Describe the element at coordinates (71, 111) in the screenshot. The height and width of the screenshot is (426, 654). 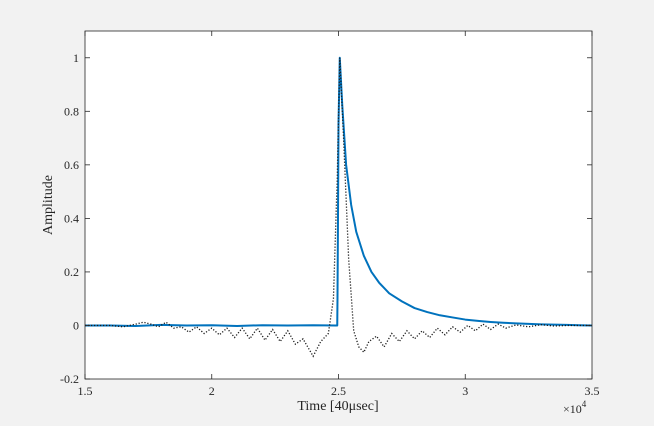
I see `y-tick-label: 0.8` at that location.